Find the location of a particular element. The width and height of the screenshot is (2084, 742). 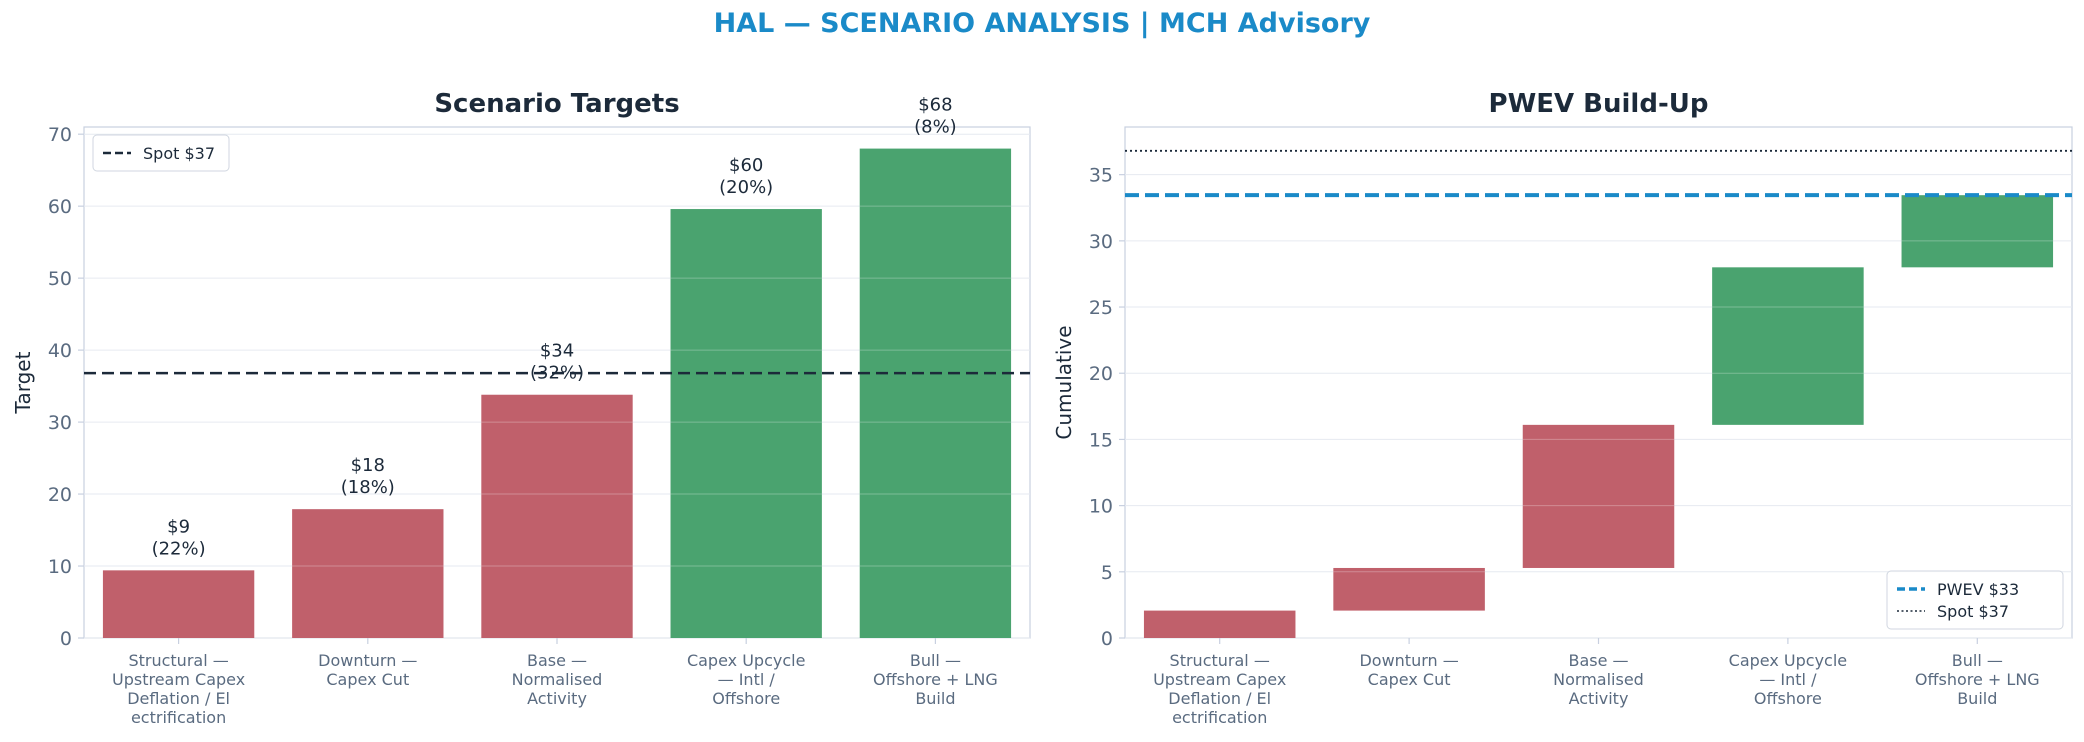

y-axis-label: Cumulative is located at coordinates (1064, 382).